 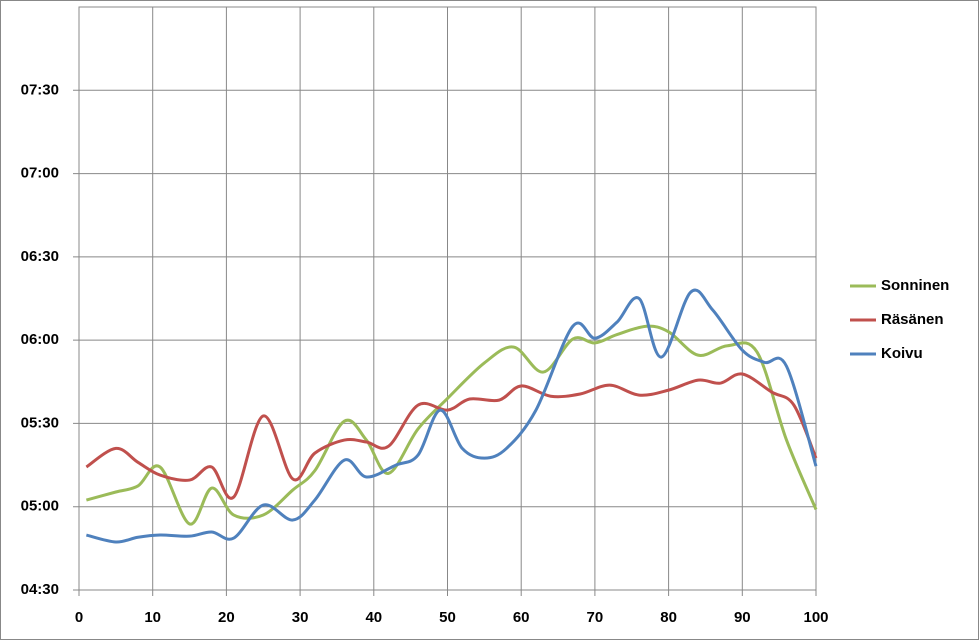 I want to click on x-tick-label: 70, so click(x=595, y=617).